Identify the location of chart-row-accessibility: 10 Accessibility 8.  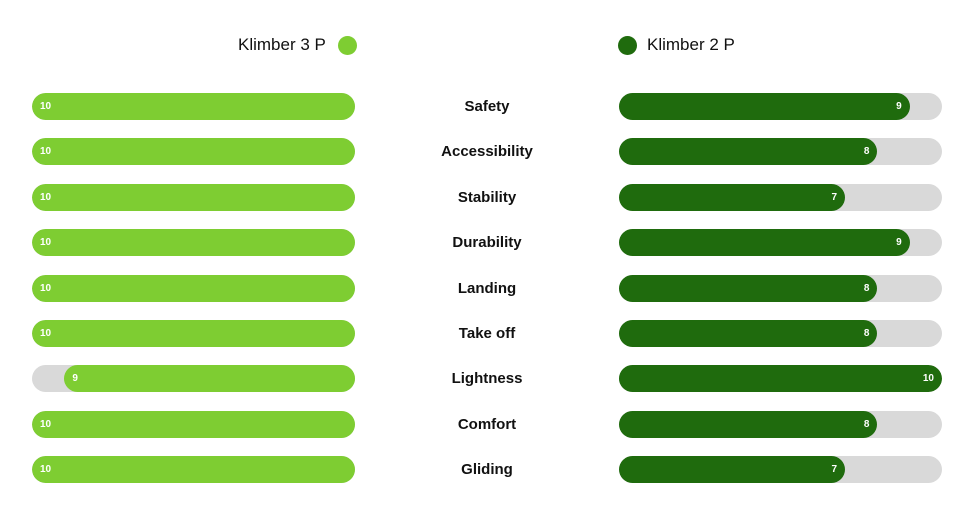
(488, 151).